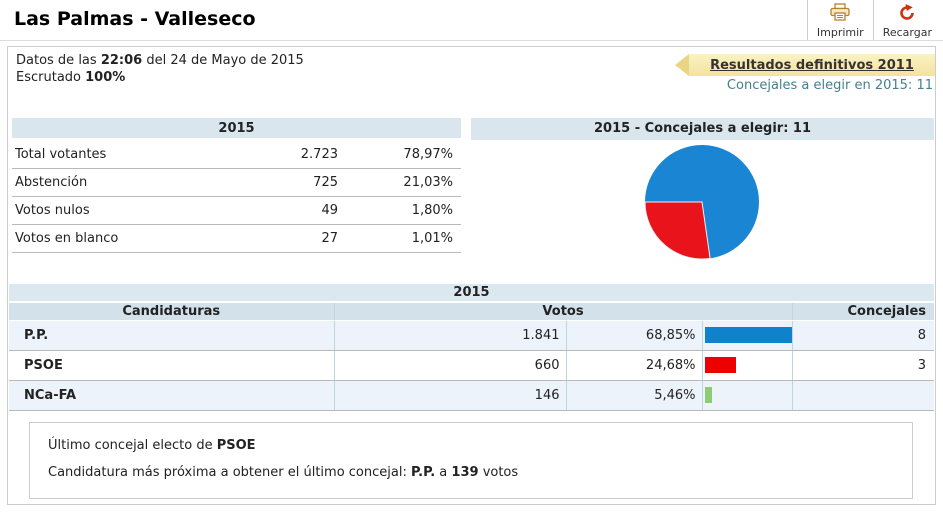  What do you see at coordinates (863, 311) in the screenshot?
I see `column-header-concejales: Concejales` at bounding box center [863, 311].